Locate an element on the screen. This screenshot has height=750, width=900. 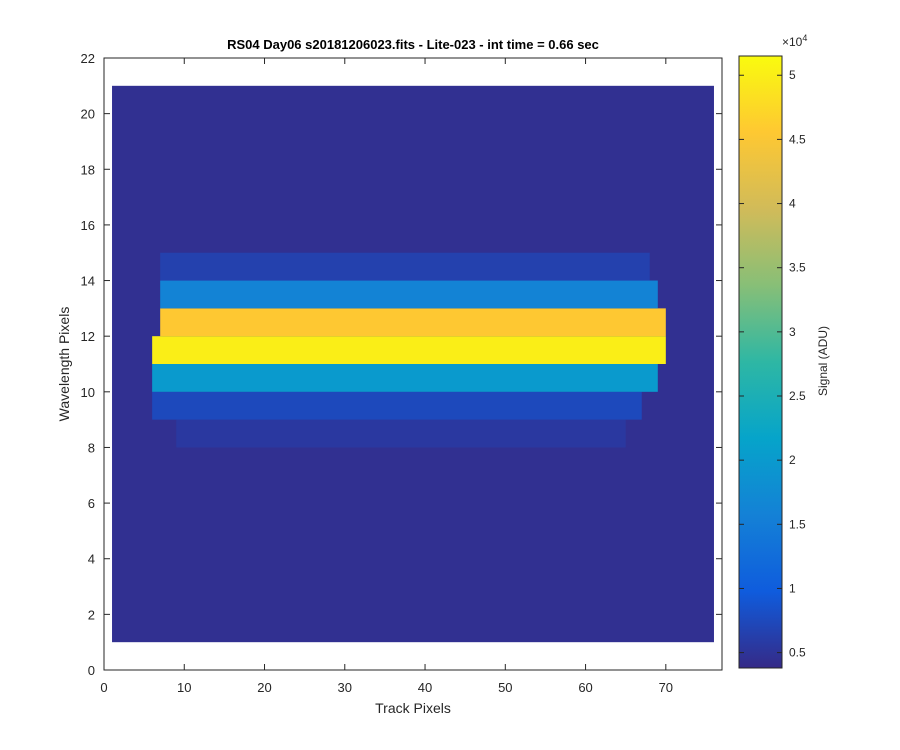
x-tick-label: 0 is located at coordinates (103, 687).